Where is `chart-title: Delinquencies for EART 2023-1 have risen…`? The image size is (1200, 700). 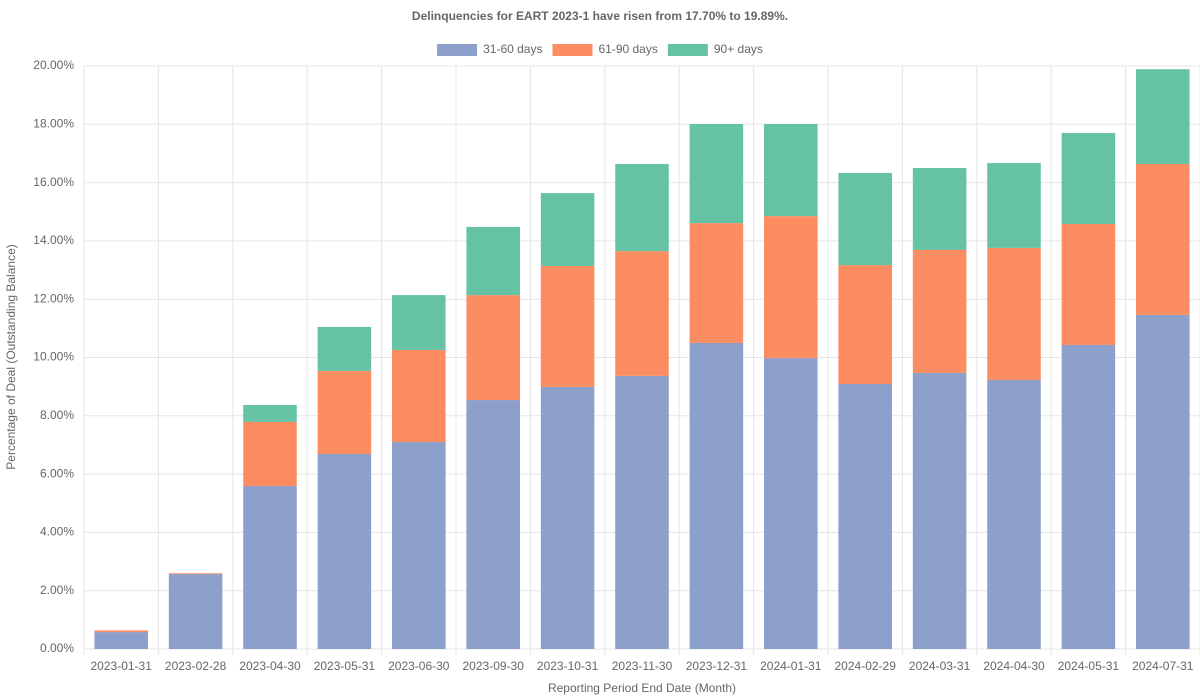 chart-title: Delinquencies for EART 2023-1 have risen… is located at coordinates (600, 16).